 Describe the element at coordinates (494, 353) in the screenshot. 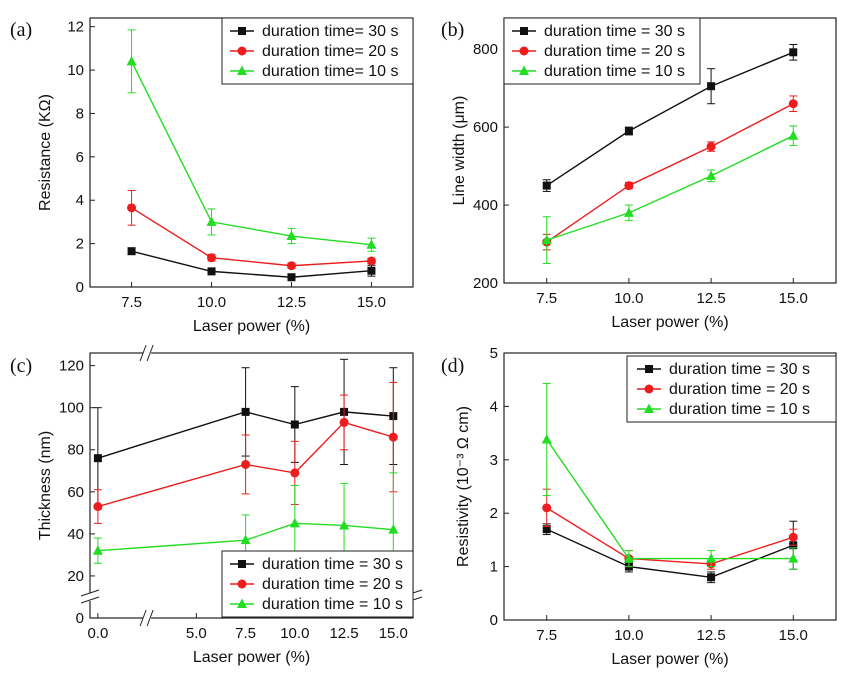

I see `y-tick-label: 5` at that location.